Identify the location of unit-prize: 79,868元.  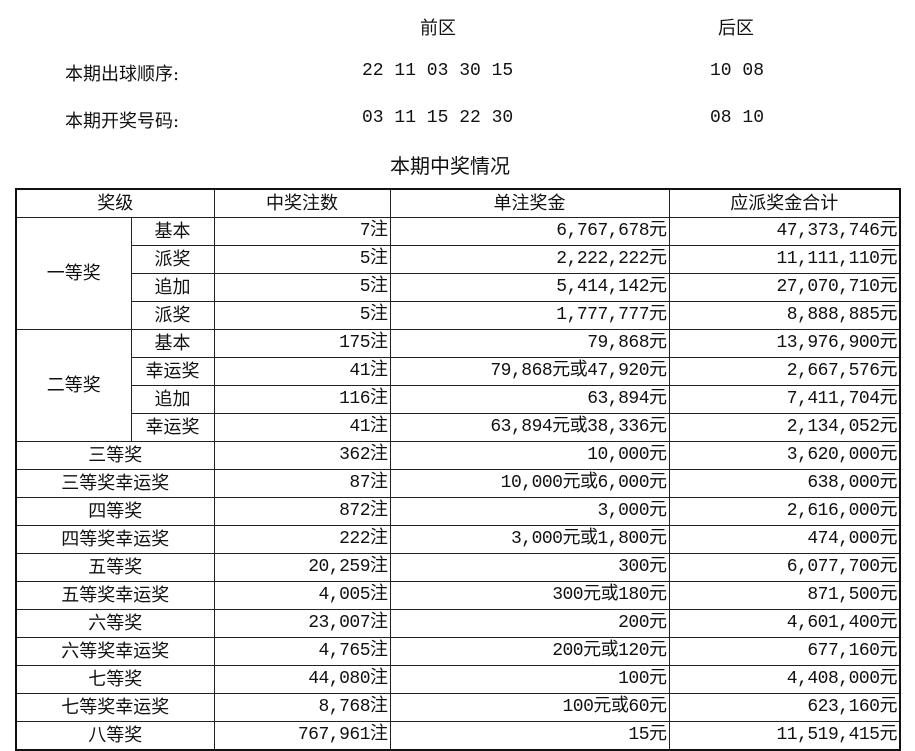
(529, 343).